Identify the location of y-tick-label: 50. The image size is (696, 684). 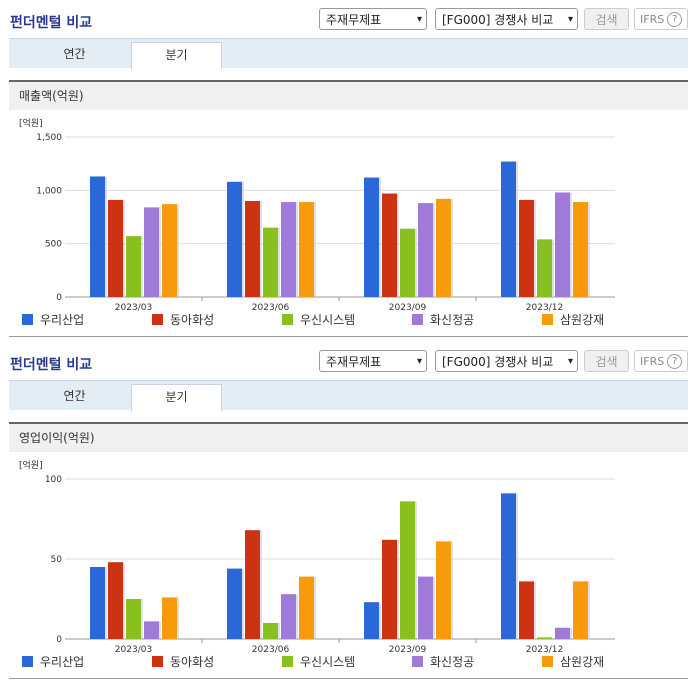
(57, 560).